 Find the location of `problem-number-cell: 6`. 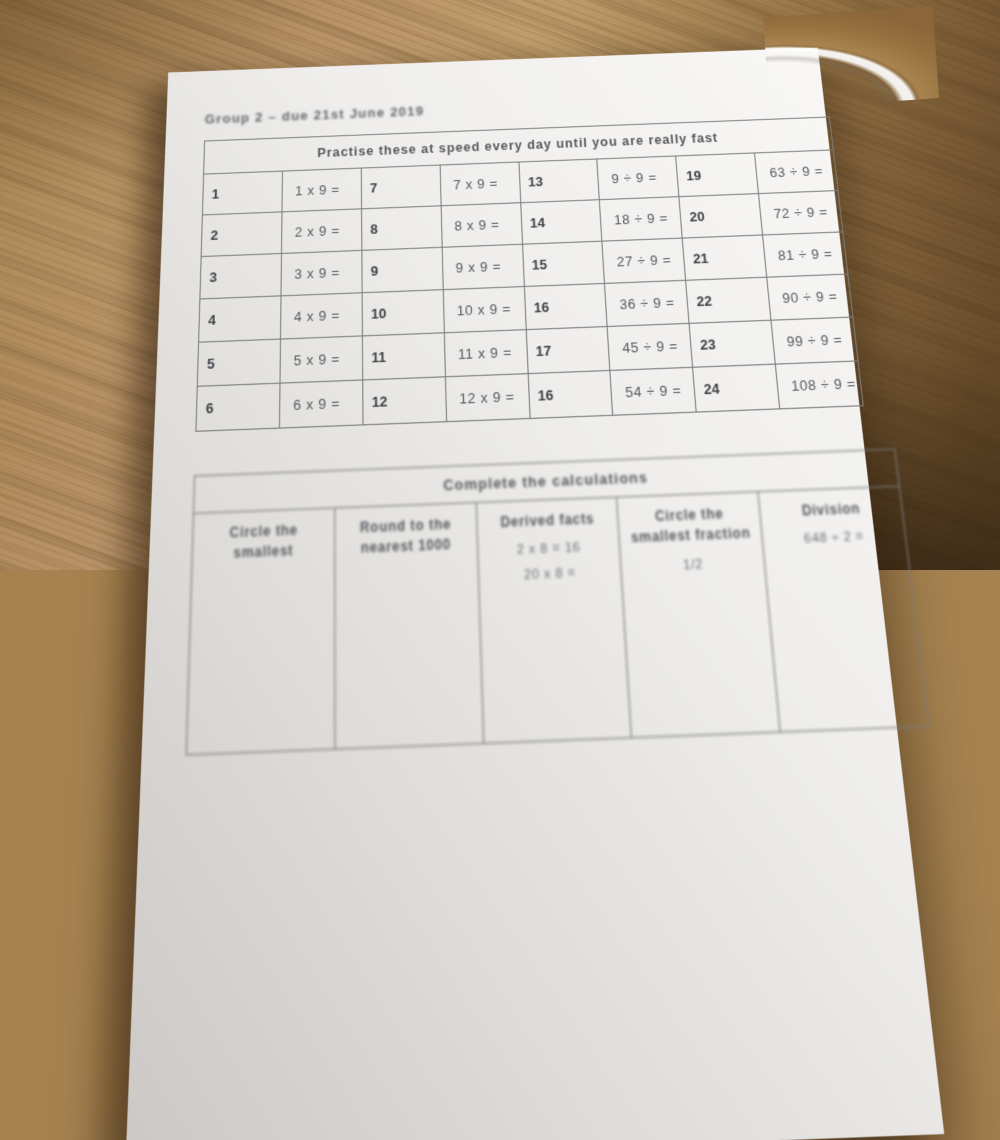

problem-number-cell: 6 is located at coordinates (237, 407).